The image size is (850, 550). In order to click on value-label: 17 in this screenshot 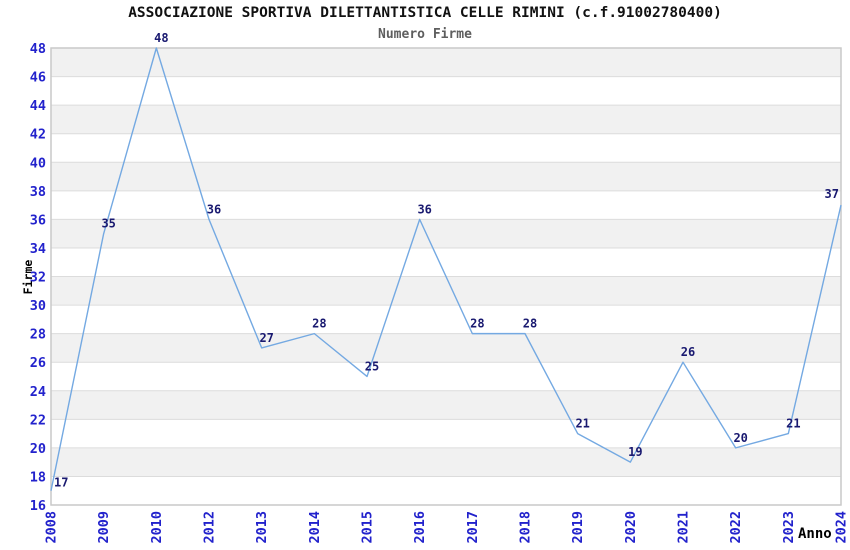, I will do `click(61, 483)`.